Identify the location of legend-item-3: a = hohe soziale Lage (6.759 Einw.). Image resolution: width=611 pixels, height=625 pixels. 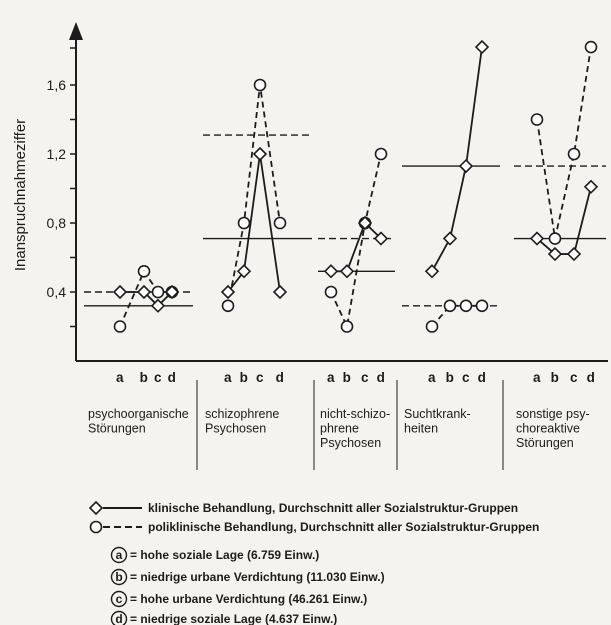
(214, 555).